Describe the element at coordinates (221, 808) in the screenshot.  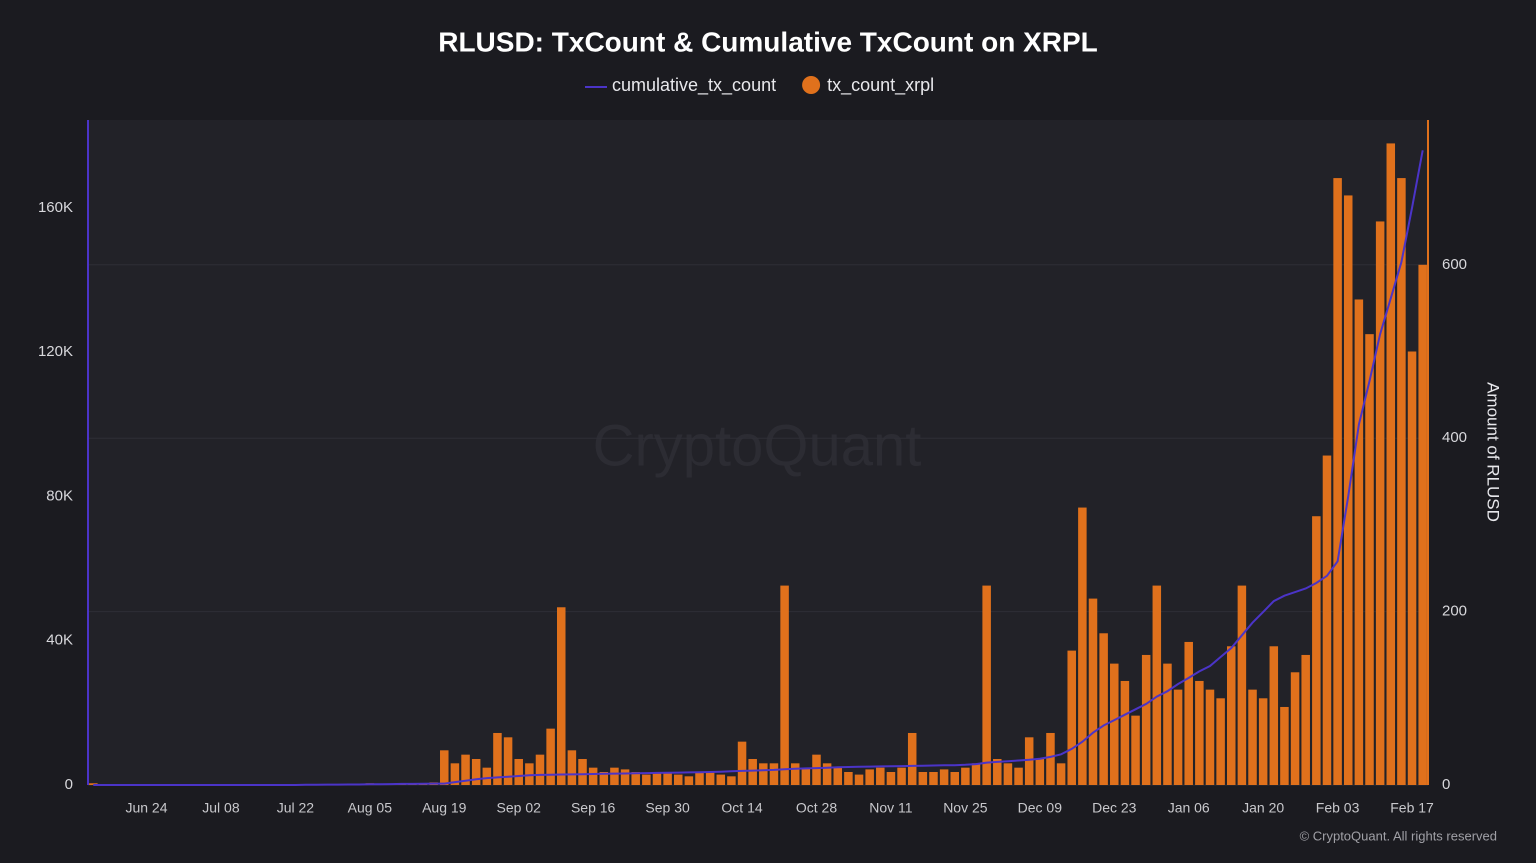
I see `x-tick-label: Jul 08` at that location.